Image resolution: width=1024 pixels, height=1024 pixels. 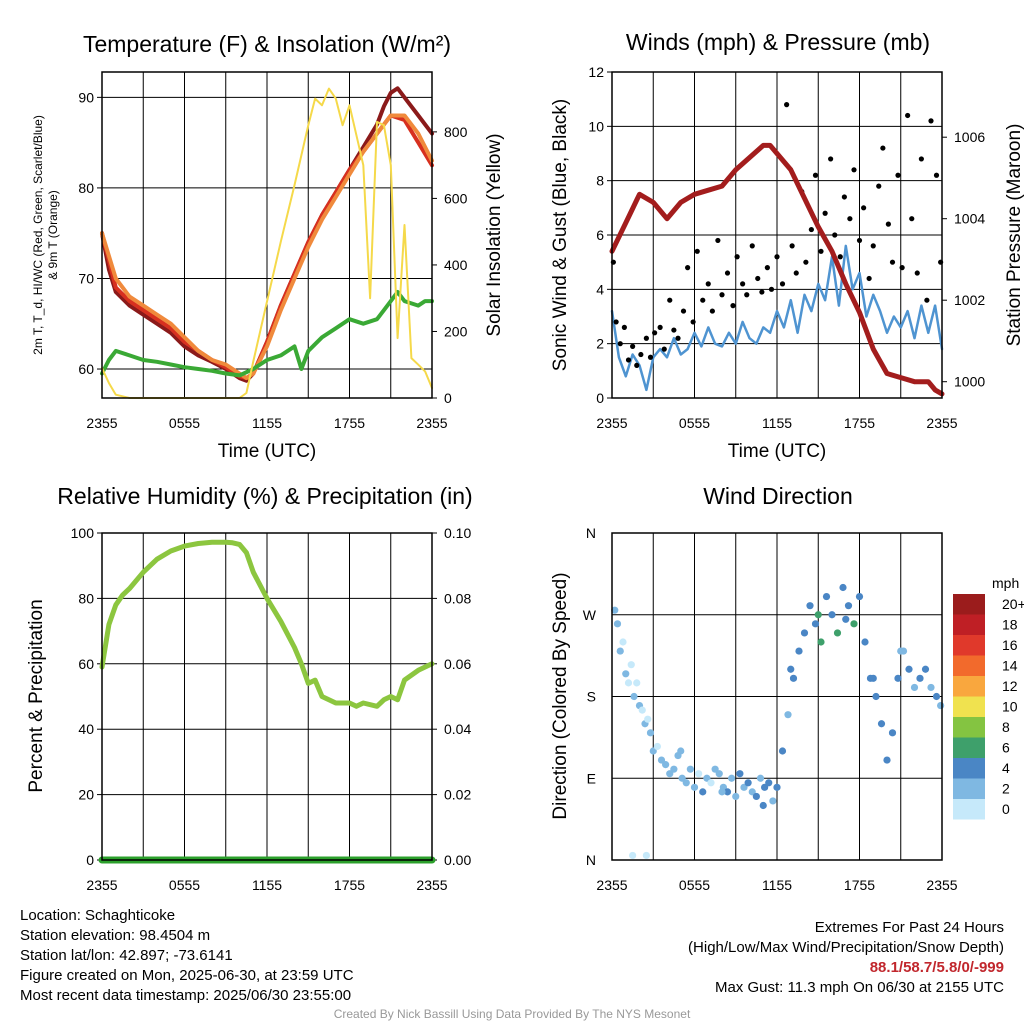 I want to click on y-axis-label: Sonic Wind & Gust (Blue, Black), so click(x=560, y=235).